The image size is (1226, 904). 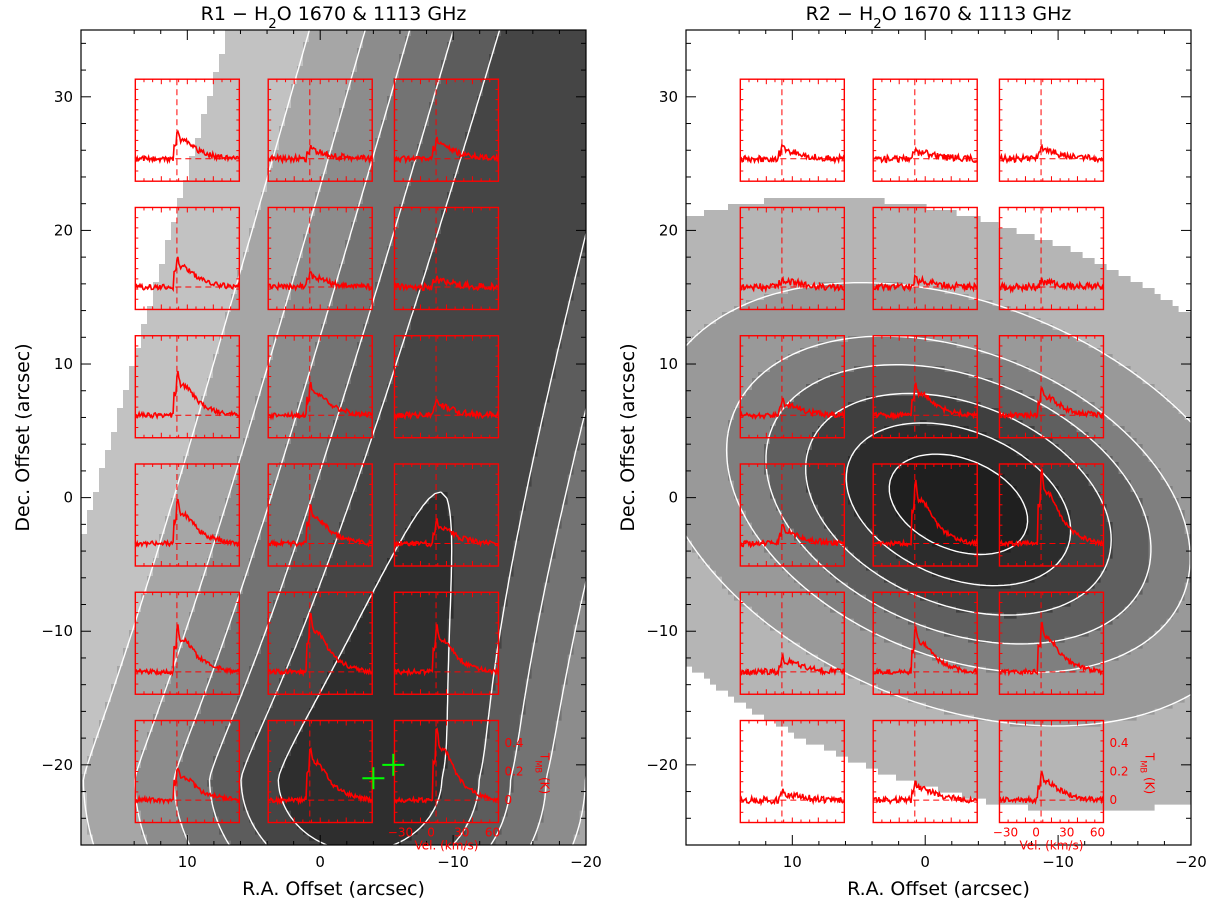 I want to click on x-tick-label: −10, so click(x=453, y=862).